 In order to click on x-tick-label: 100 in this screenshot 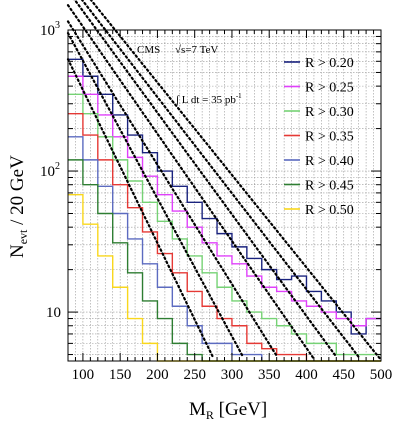, I will do `click(83, 375)`.